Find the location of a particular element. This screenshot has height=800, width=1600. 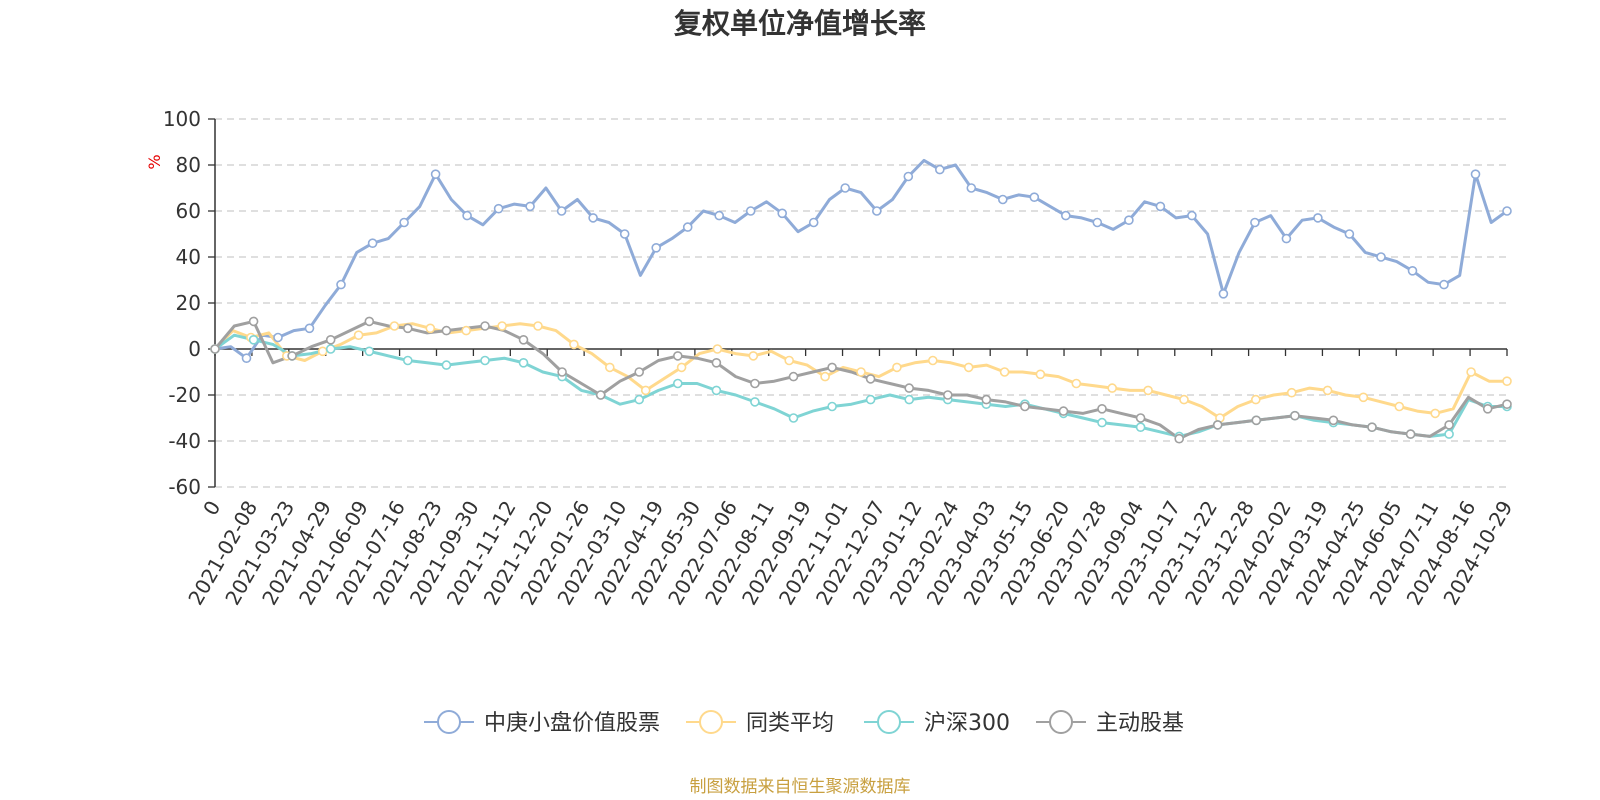

y-tick-label: 0 is located at coordinates (194, 349).